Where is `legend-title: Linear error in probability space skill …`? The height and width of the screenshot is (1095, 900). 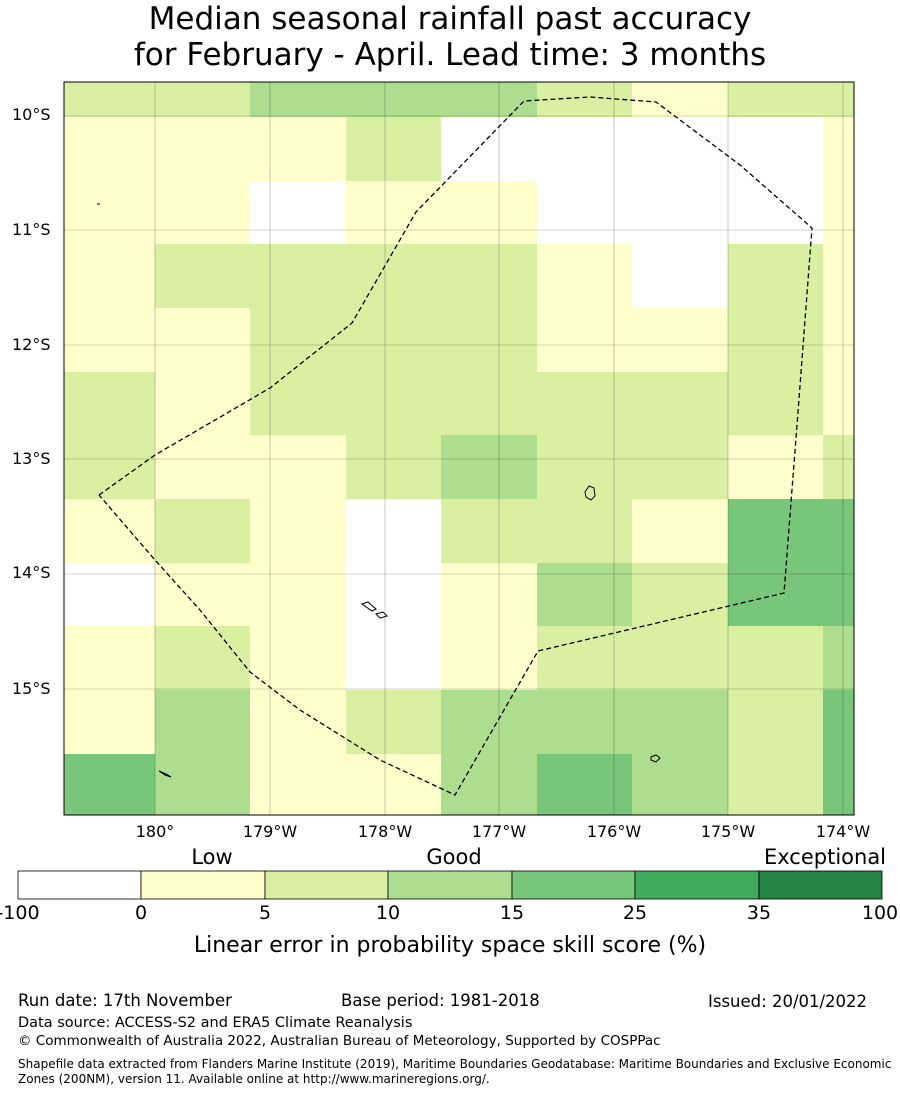
legend-title: Linear error in probability space skill … is located at coordinates (450, 945).